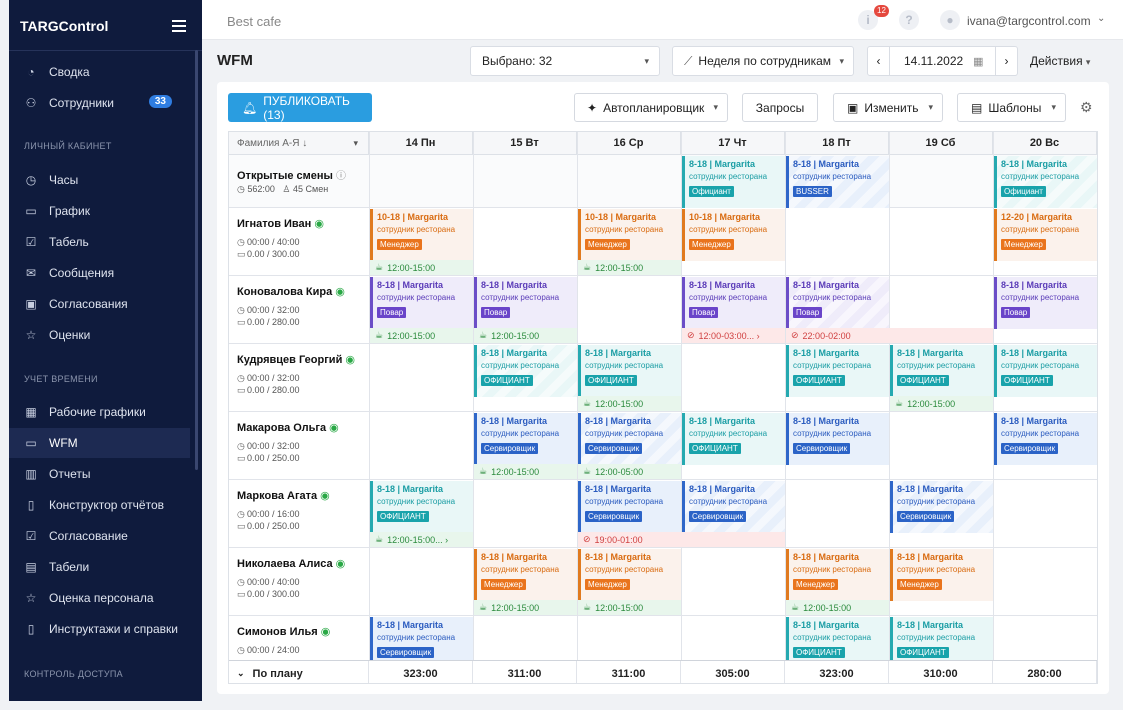  I want to click on sidebar-item: ▣ Согласования, so click(99, 304).